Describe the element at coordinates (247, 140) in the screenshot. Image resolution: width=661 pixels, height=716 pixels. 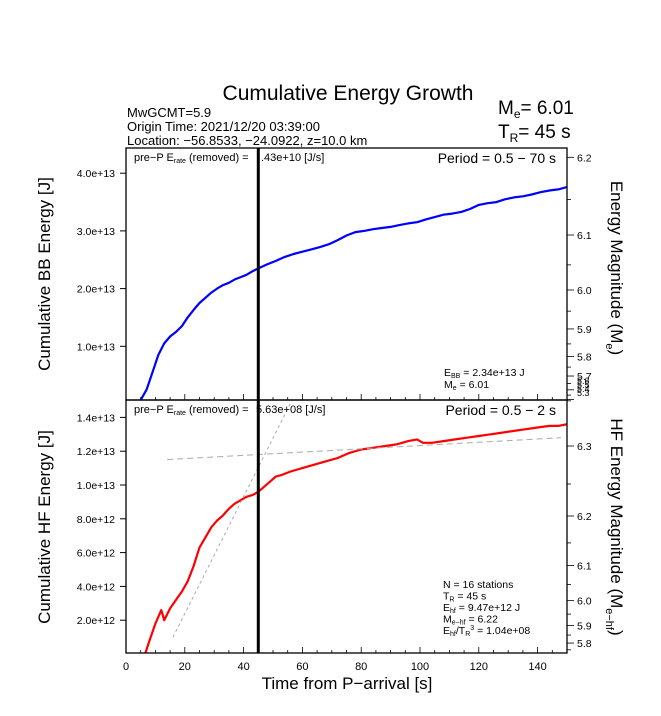
I see `info-line-location: Location: −56.8533, −24.0922, z=10.0 km` at that location.